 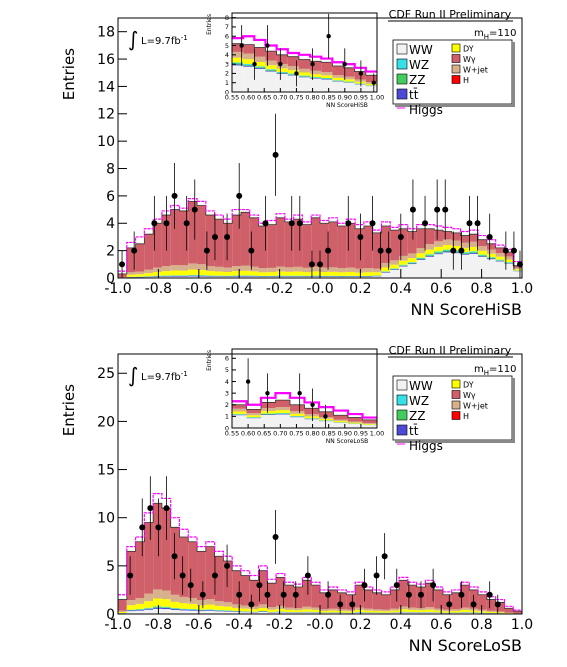 What do you see at coordinates (110, 197) in the screenshot?
I see `y-tick-label: 6` at bounding box center [110, 197].